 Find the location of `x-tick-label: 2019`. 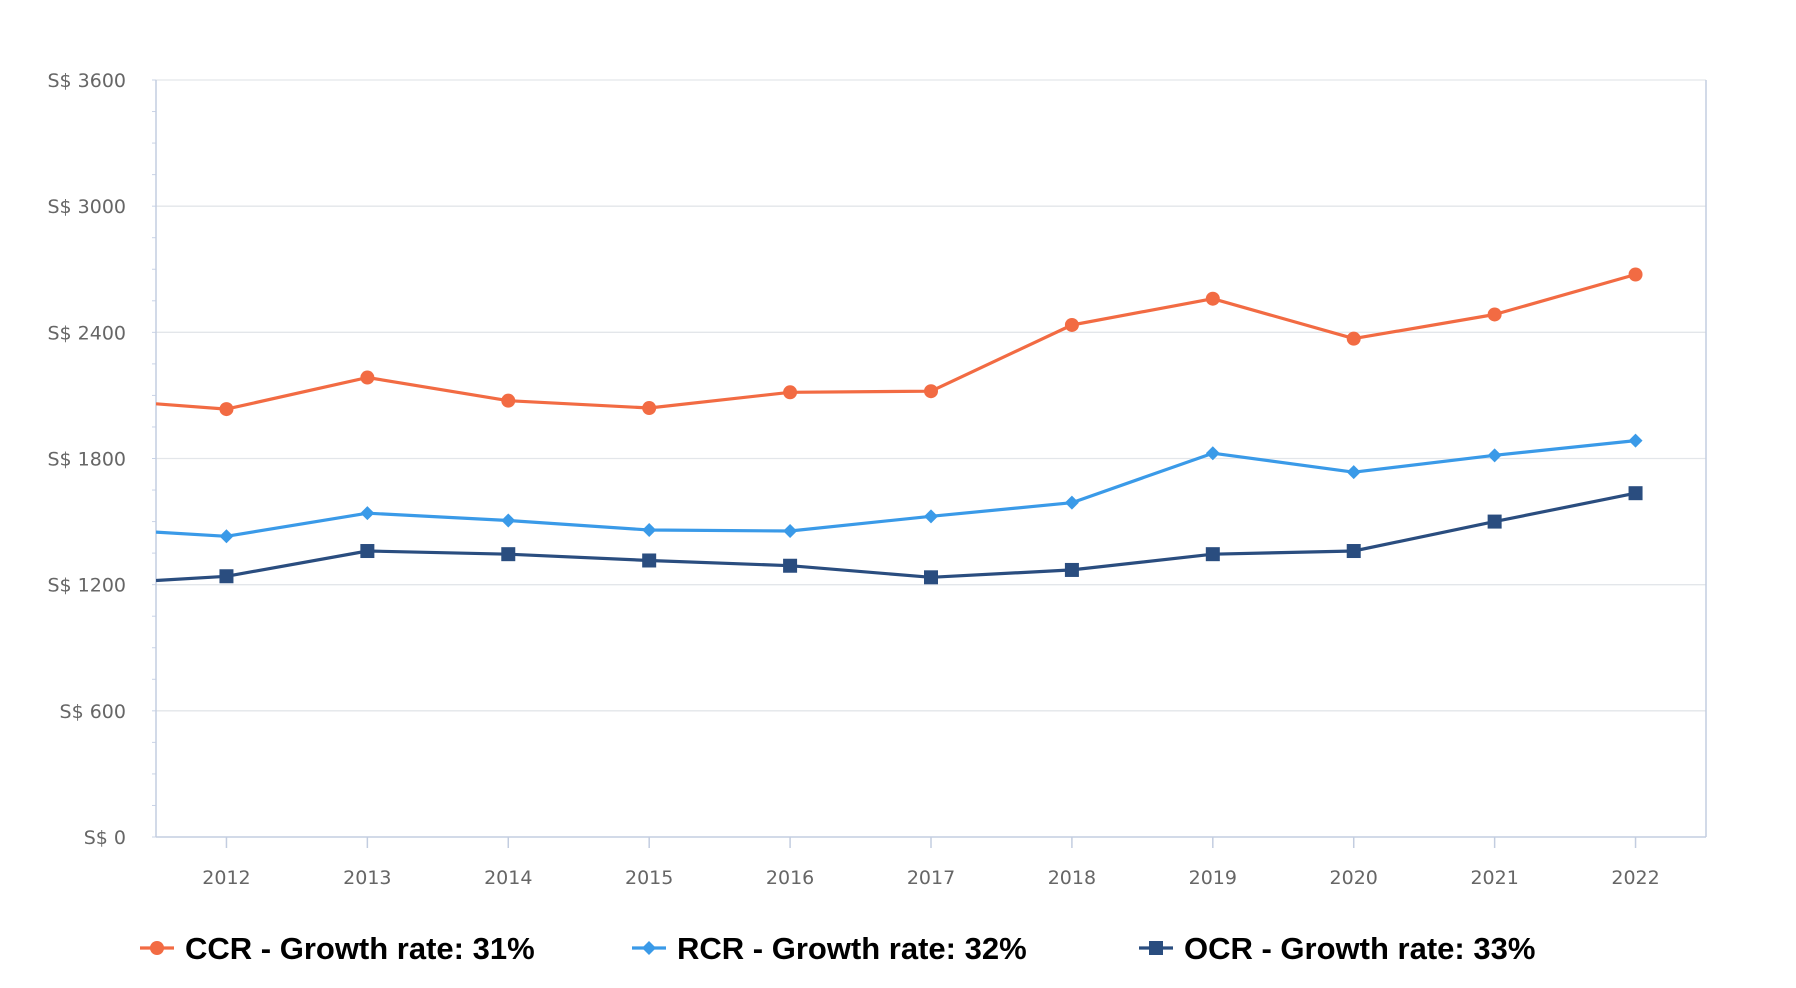

x-tick-label: 2019 is located at coordinates (1213, 878).